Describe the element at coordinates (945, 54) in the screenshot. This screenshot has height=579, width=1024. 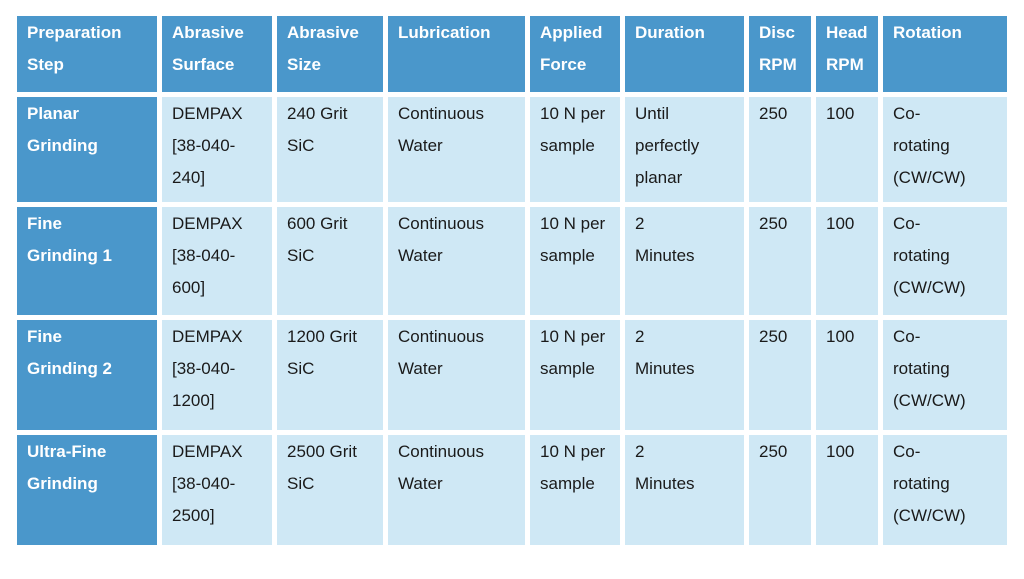
I see `column-header-rotation: Rotation` at that location.